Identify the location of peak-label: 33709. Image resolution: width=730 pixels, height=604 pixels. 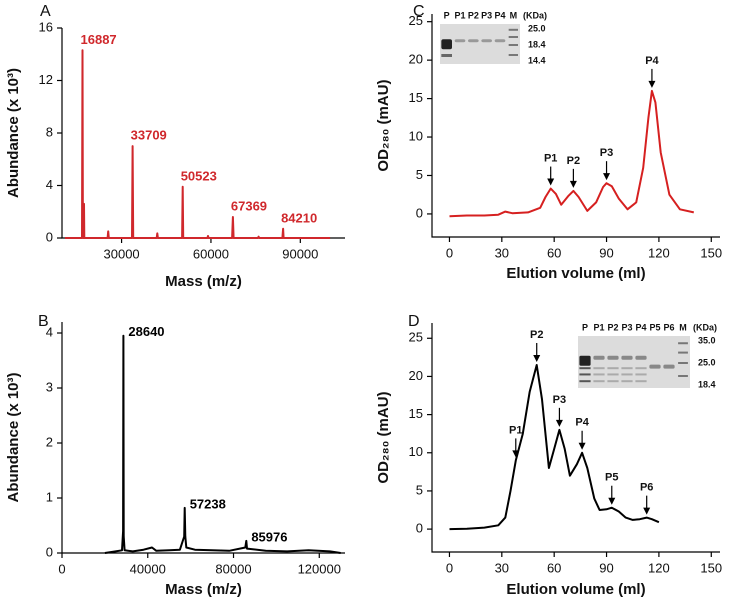
(149, 135).